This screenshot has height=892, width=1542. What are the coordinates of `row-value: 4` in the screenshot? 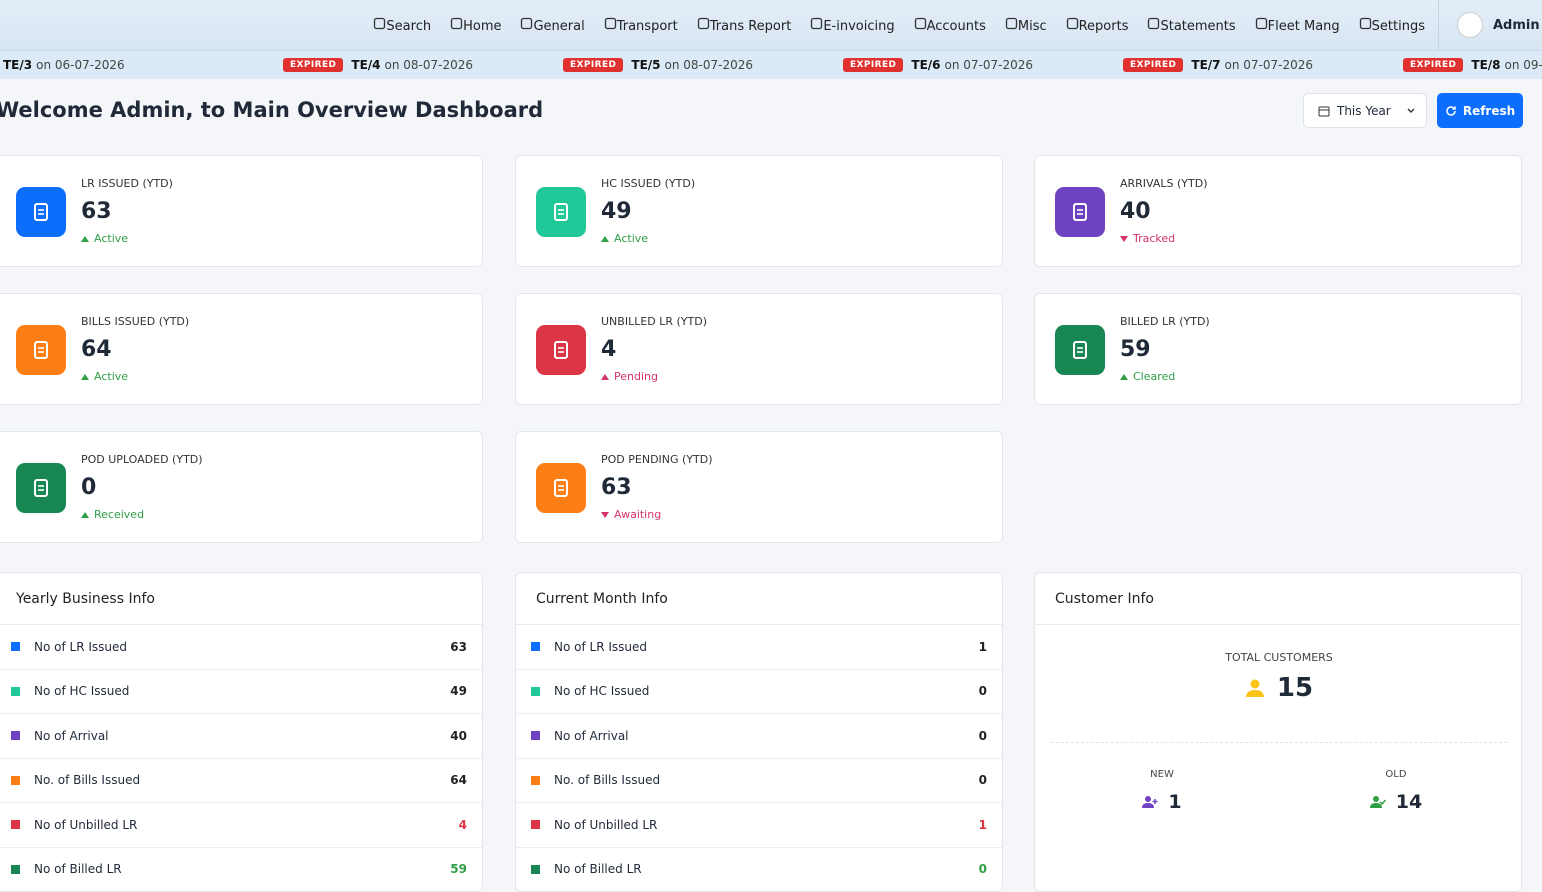 It's located at (463, 825).